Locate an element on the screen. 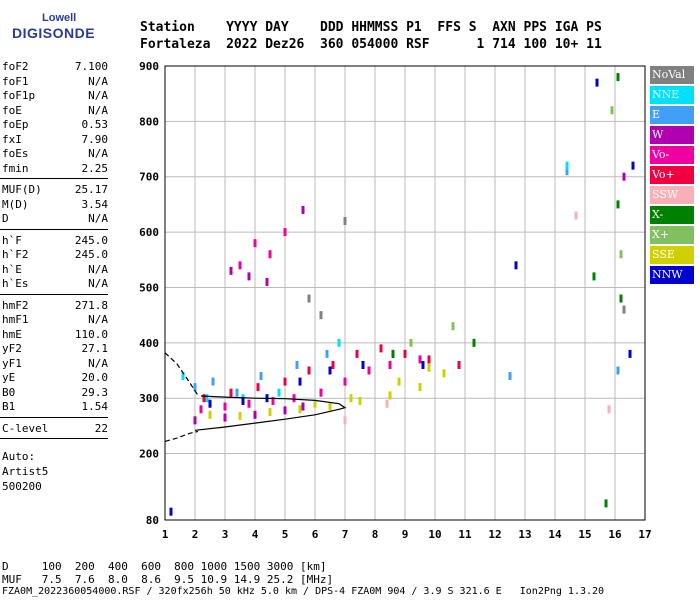 The width and height of the screenshot is (700, 600). param-name: yF2 is located at coordinates (12, 348).